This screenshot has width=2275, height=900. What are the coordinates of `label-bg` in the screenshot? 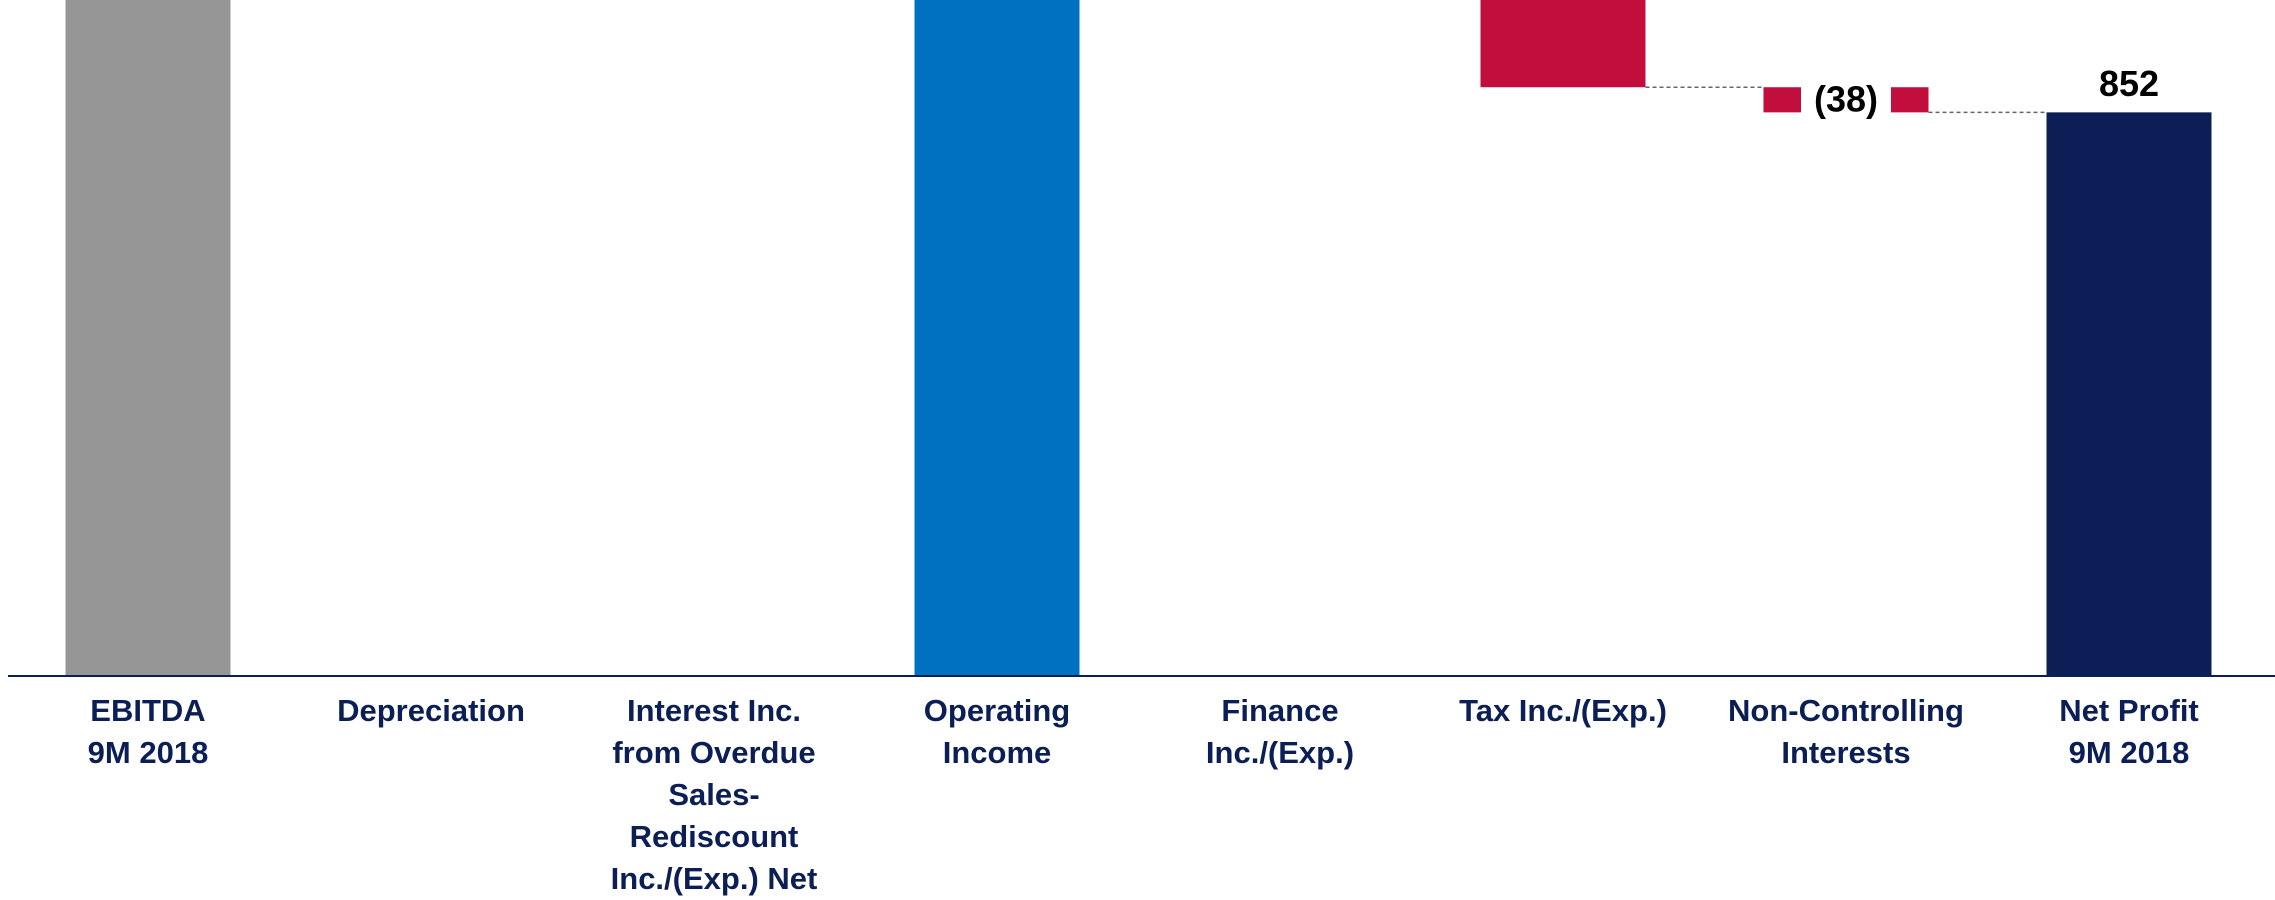 It's located at (1846, 99).